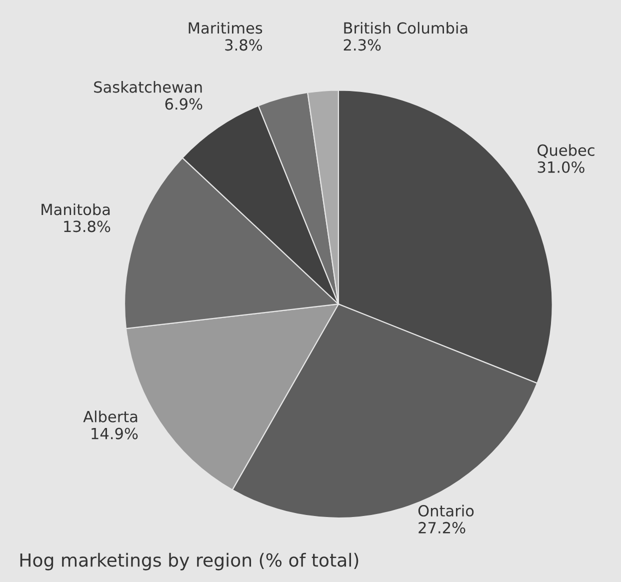 Image resolution: width=621 pixels, height=582 pixels. Describe the element at coordinates (110, 416) in the screenshot. I see `slice-label: Alberta` at that location.